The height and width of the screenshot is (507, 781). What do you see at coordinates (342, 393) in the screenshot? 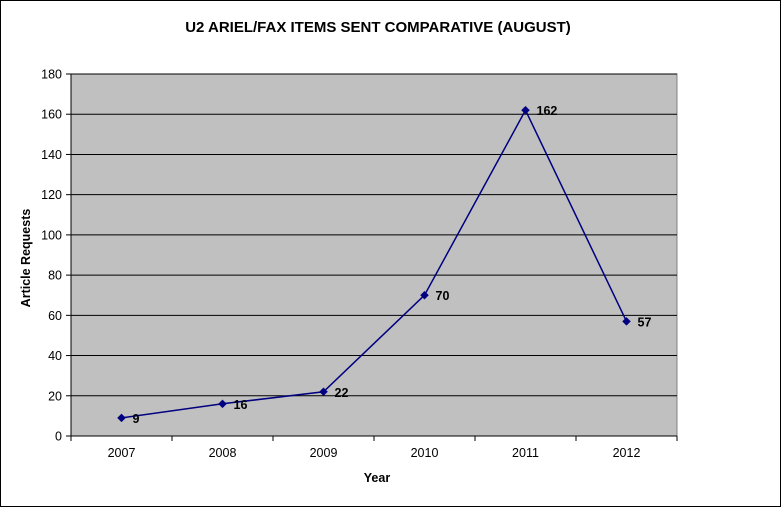
I see `data-label-2009: 22` at bounding box center [342, 393].